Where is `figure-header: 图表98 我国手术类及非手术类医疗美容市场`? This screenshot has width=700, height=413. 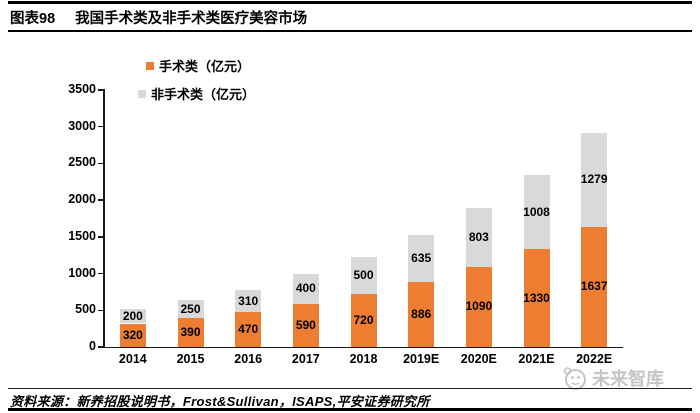
figure-header: 图表98 我国手术类及非手术类医疗美容市场 is located at coordinates (158, 17).